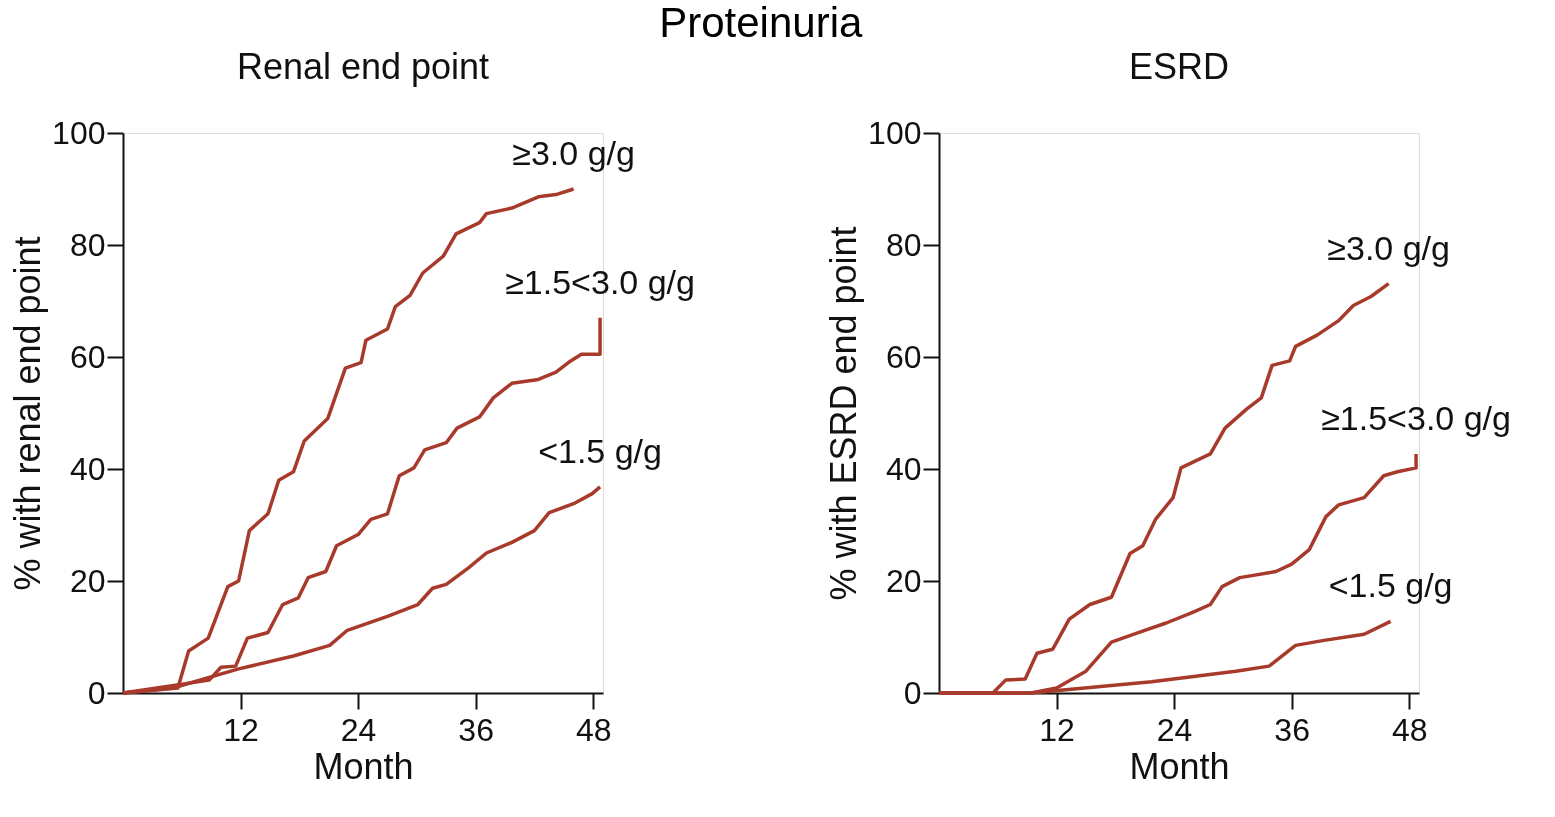 This screenshot has width=1555, height=817. Describe the element at coordinates (1179, 66) in the screenshot. I see `chart-title: ESRD` at that location.